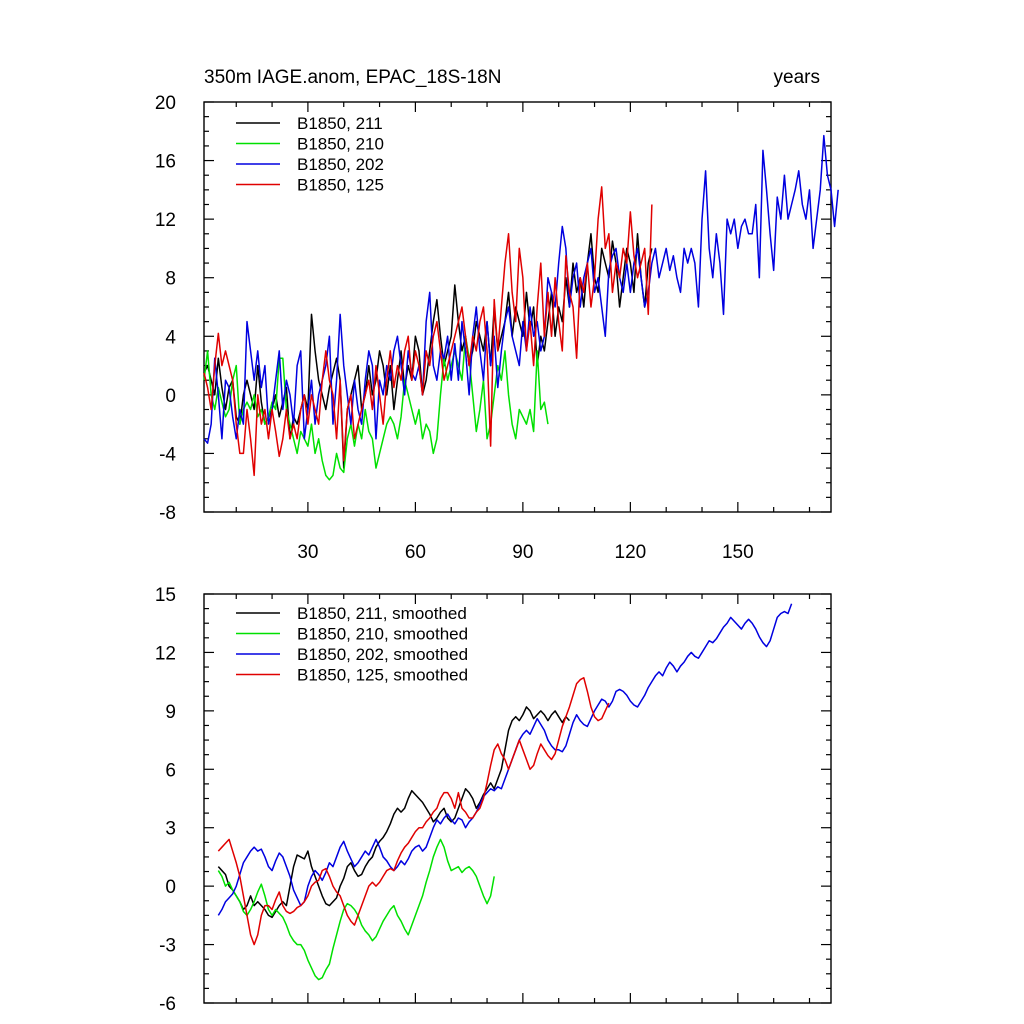 This screenshot has width=1024, height=1024. Describe the element at coordinates (340, 144) in the screenshot. I see `legend-label: B1850, 210` at that location.